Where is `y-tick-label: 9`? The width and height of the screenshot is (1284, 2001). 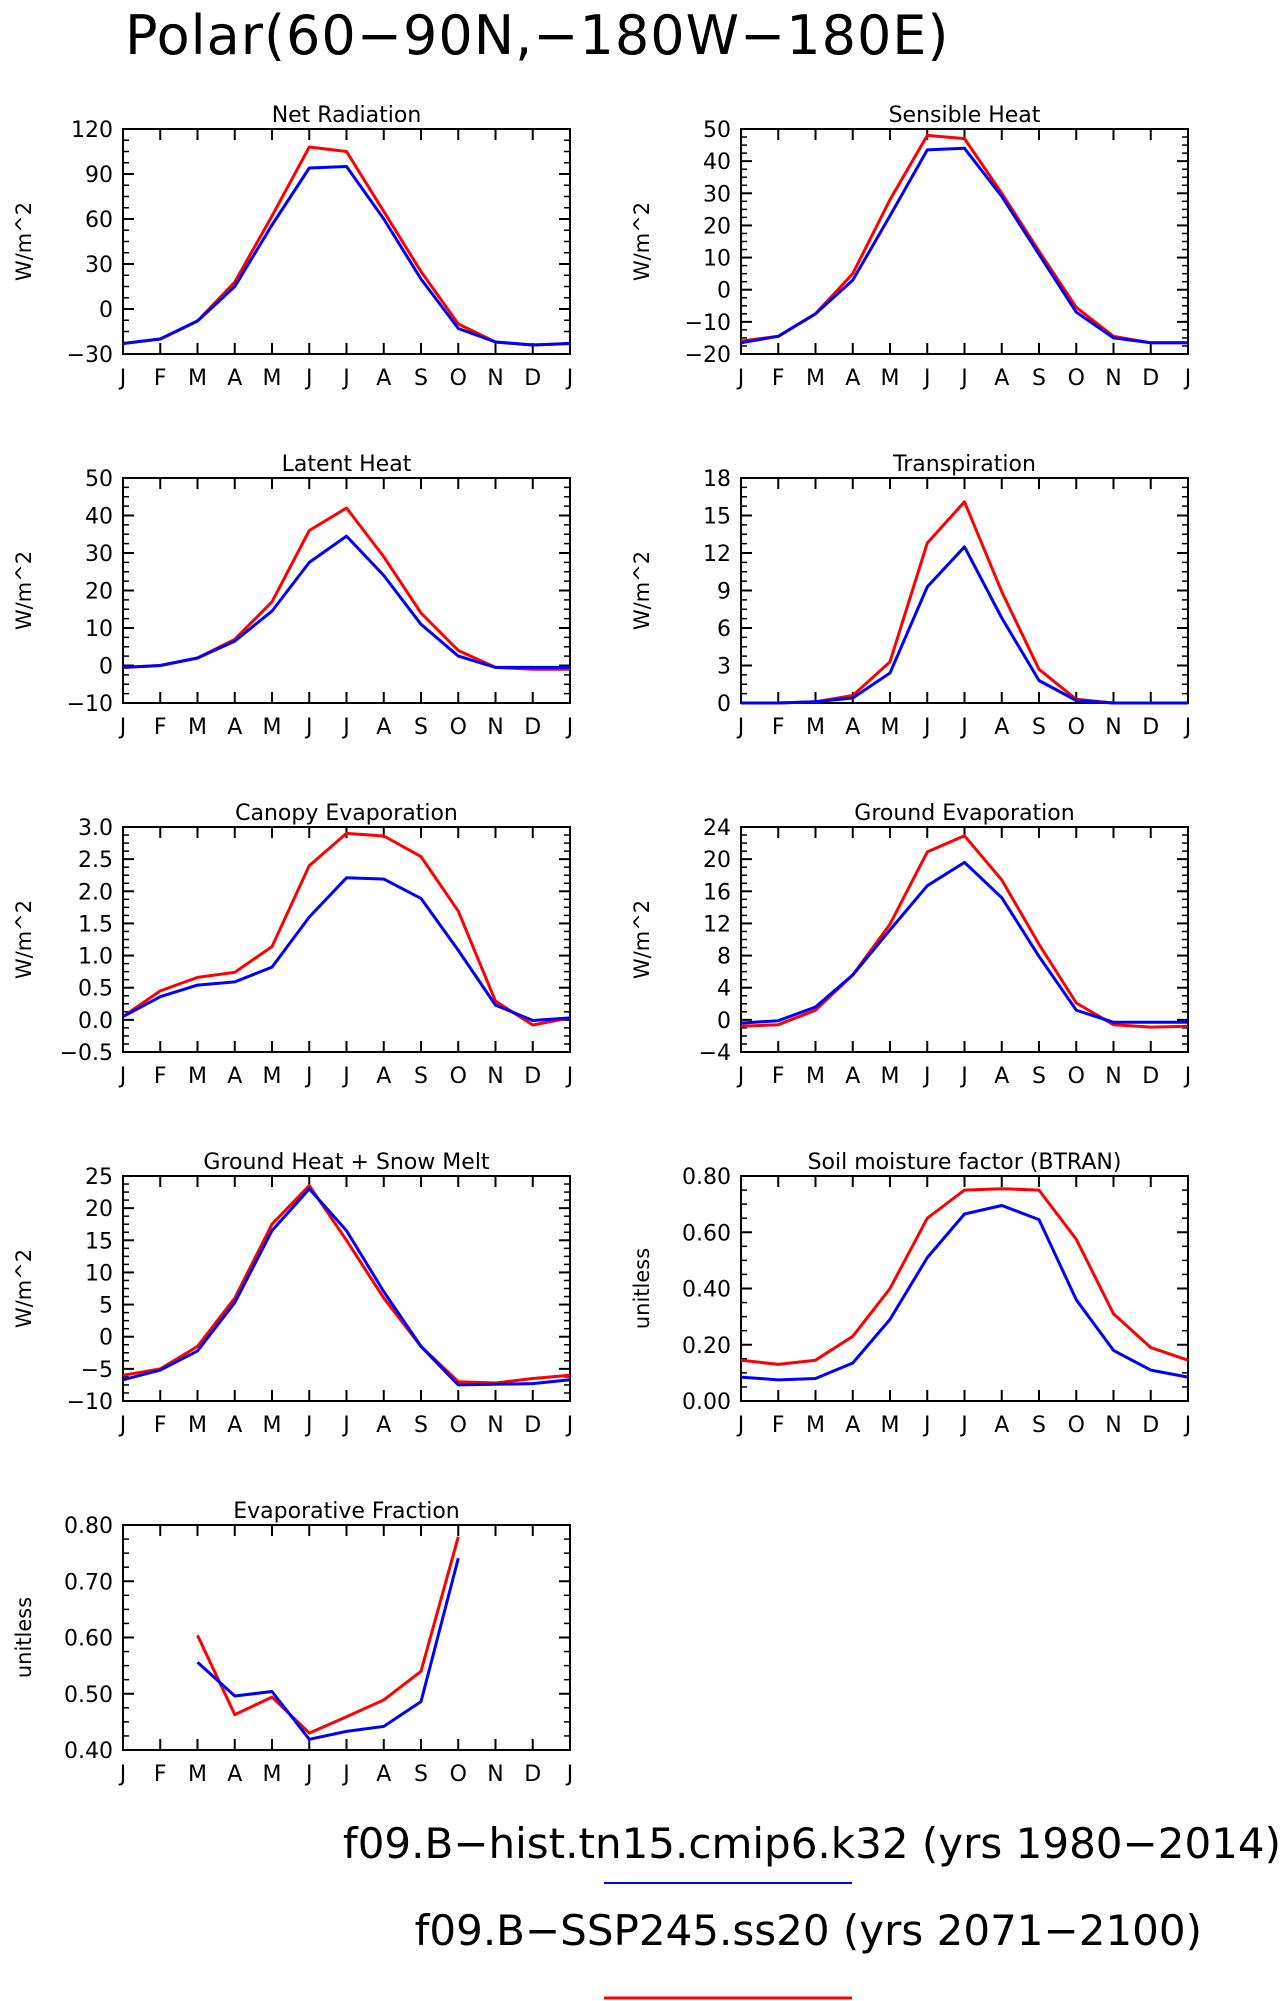 y-tick-label: 9 is located at coordinates (724, 592).